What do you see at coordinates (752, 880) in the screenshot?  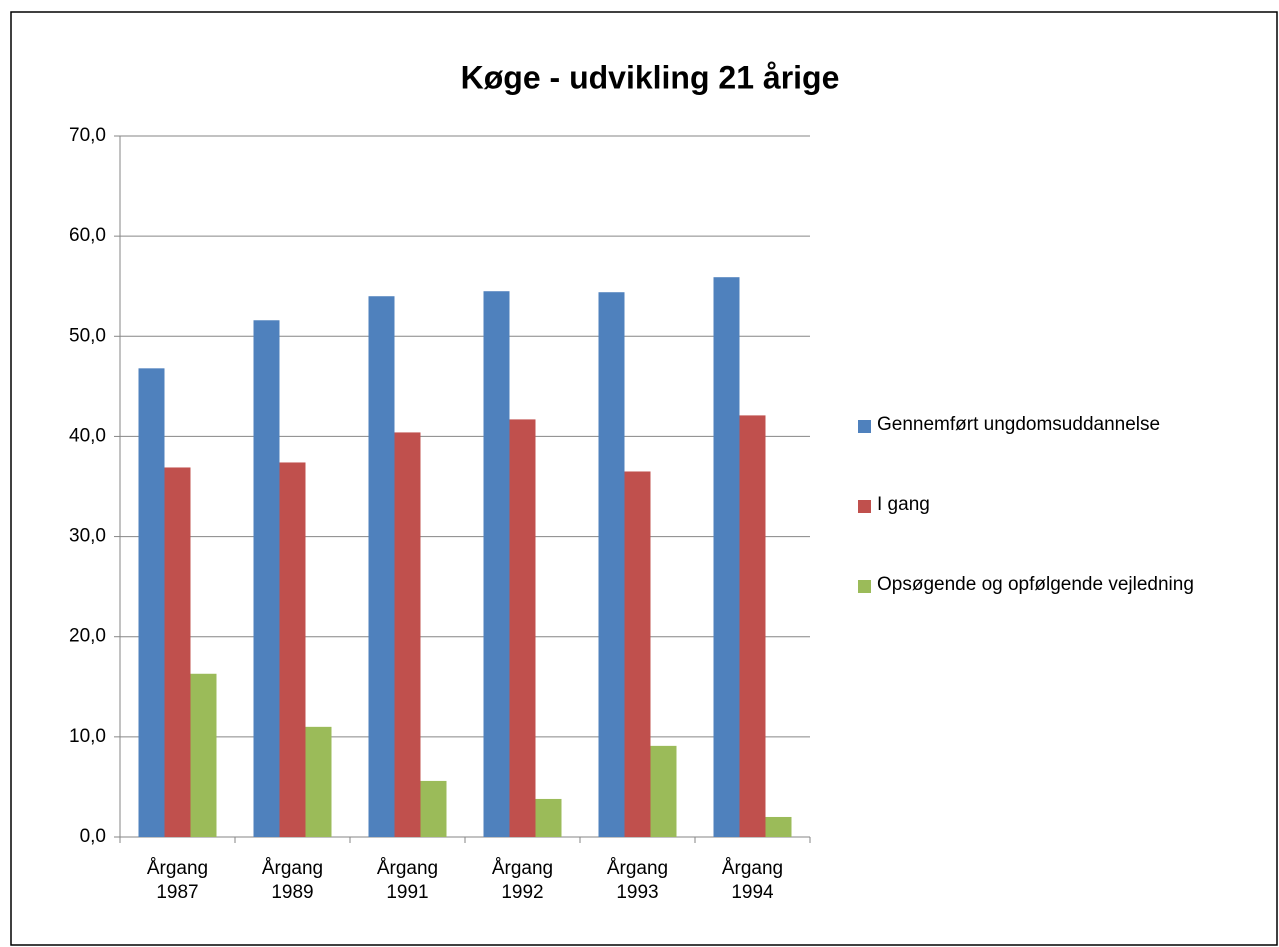 I see `x-tick-label: Årgang 1994` at bounding box center [752, 880].